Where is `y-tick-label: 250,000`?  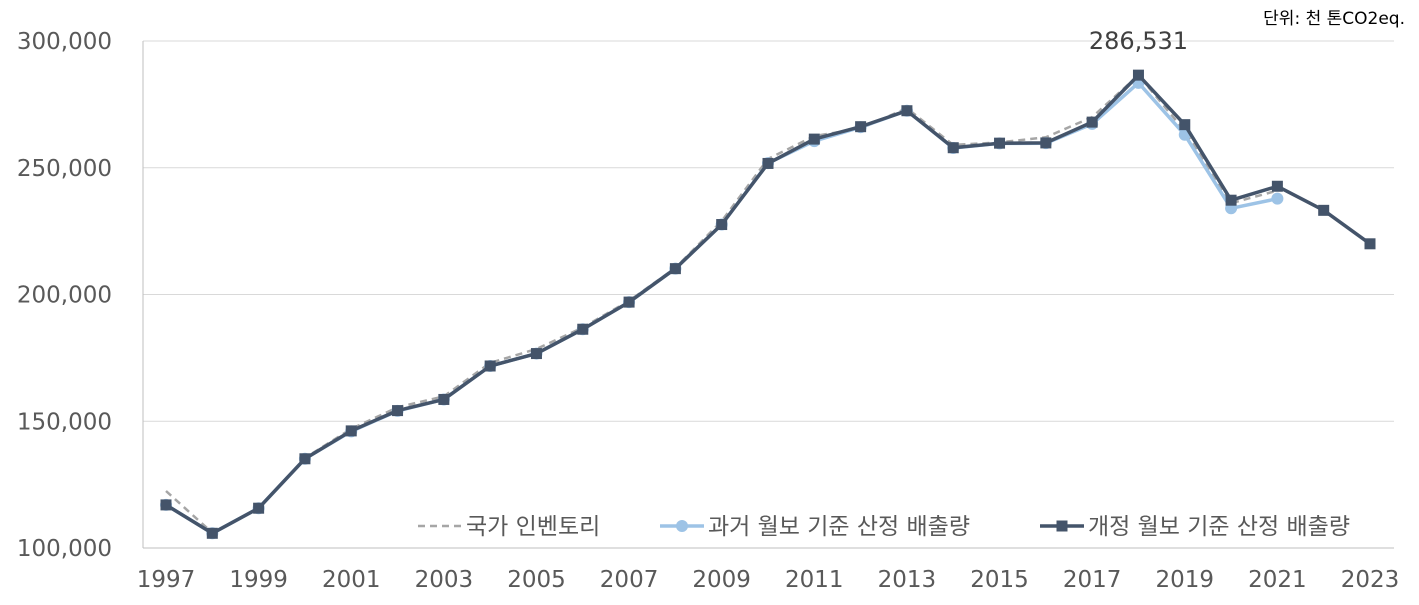
y-tick-label: 250,000 is located at coordinates (64, 169).